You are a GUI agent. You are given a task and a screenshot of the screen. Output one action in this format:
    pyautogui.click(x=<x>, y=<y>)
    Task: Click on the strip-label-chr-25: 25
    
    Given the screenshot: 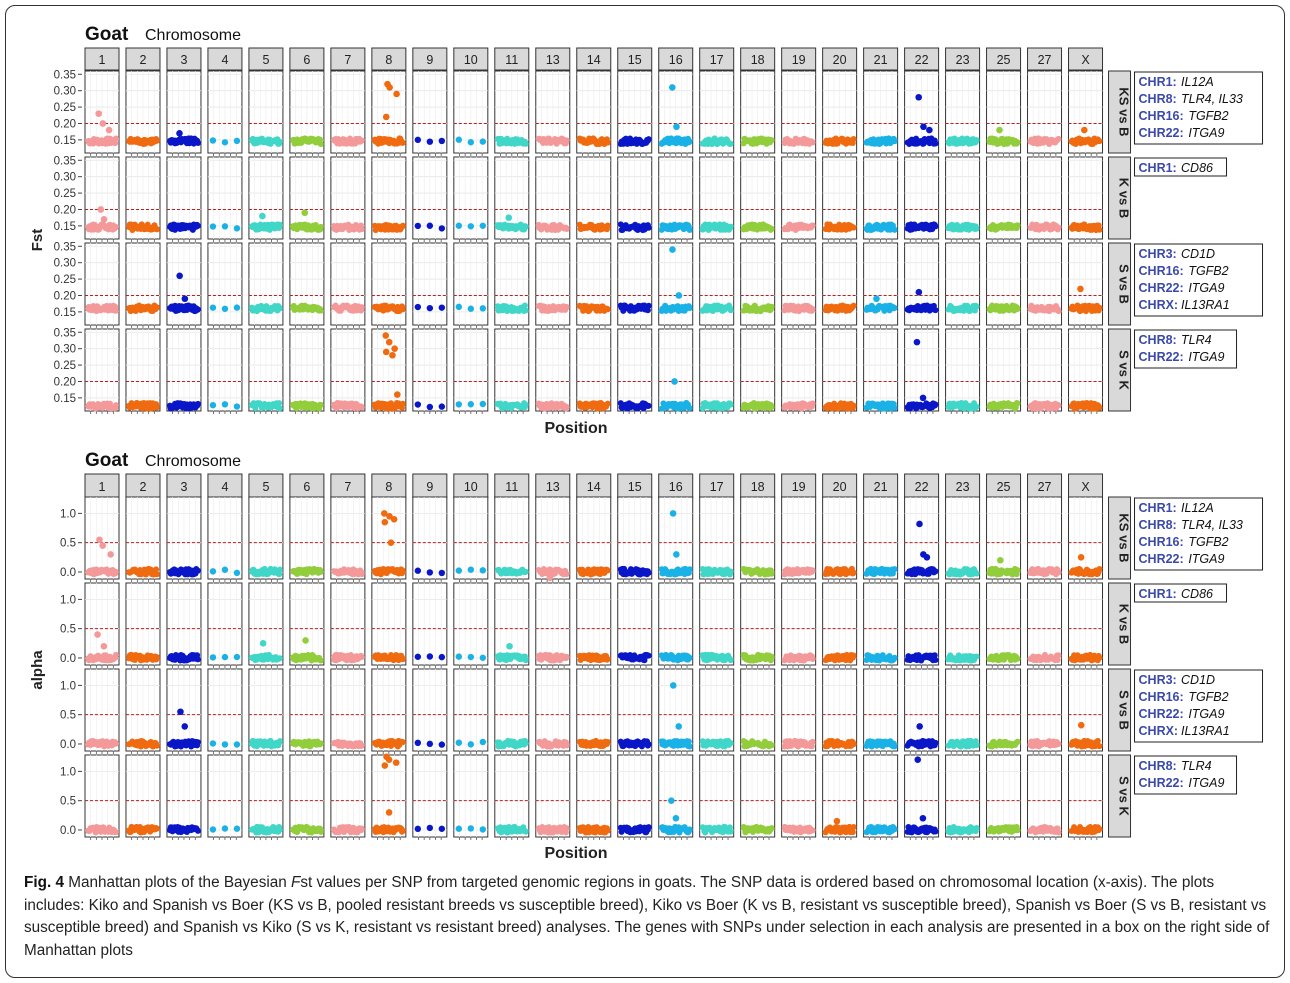 What is the action you would take?
    pyautogui.click(x=1004, y=60)
    